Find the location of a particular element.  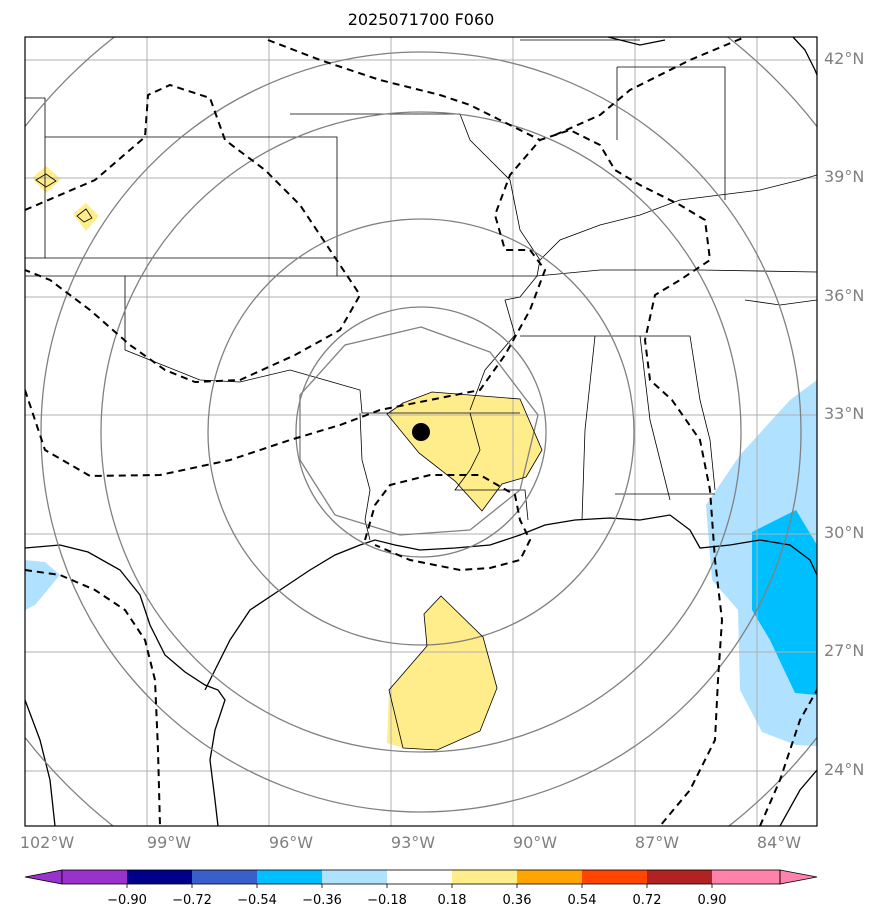

colorbar-tick-label: −0.54 is located at coordinates (257, 900).